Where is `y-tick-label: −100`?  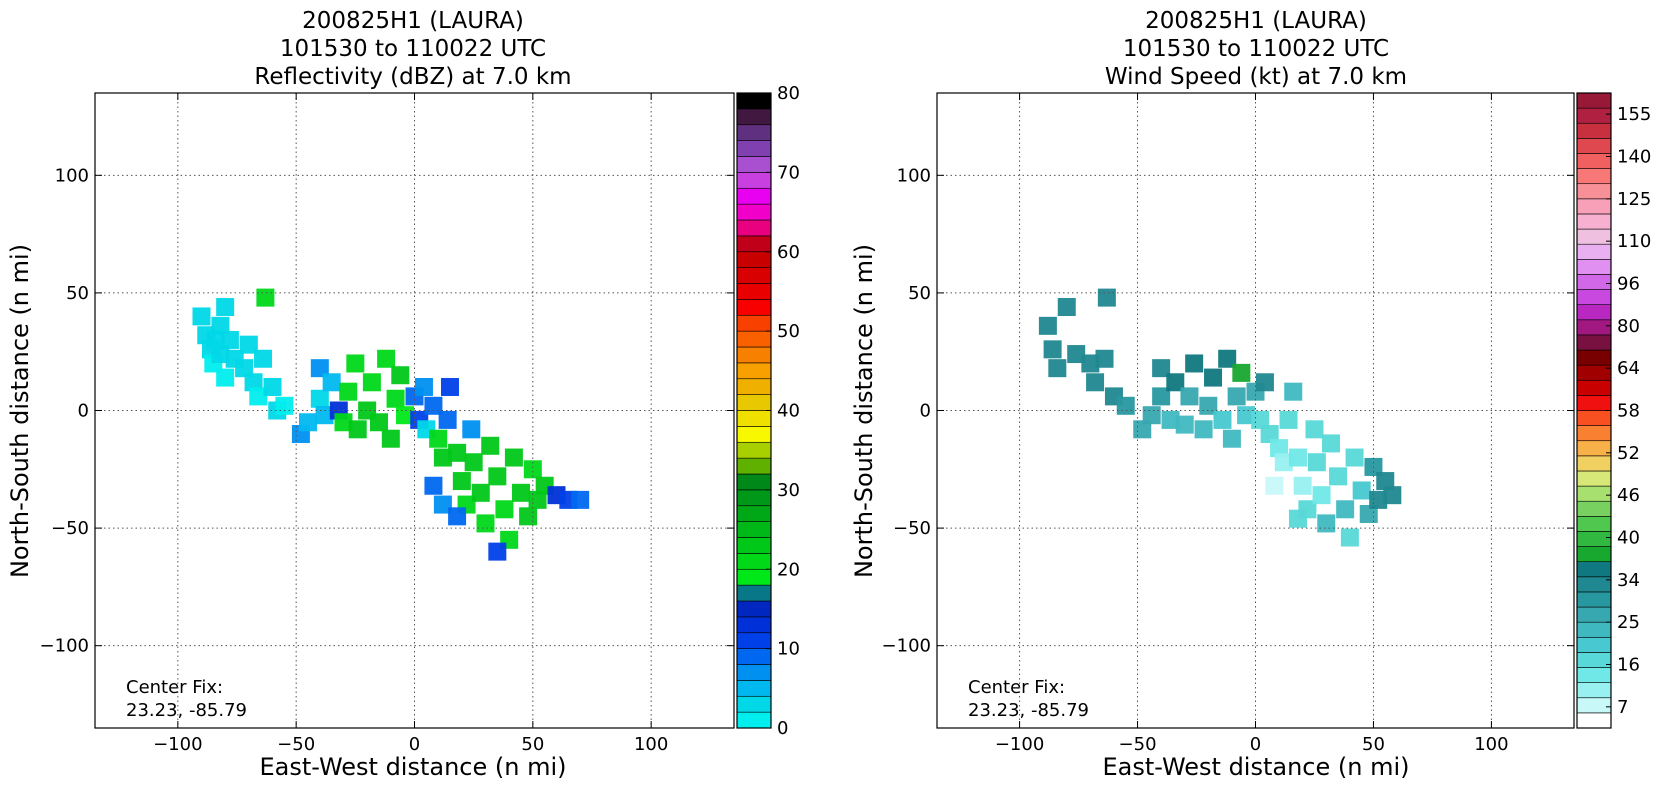 y-tick-label: −100 is located at coordinates (64, 646).